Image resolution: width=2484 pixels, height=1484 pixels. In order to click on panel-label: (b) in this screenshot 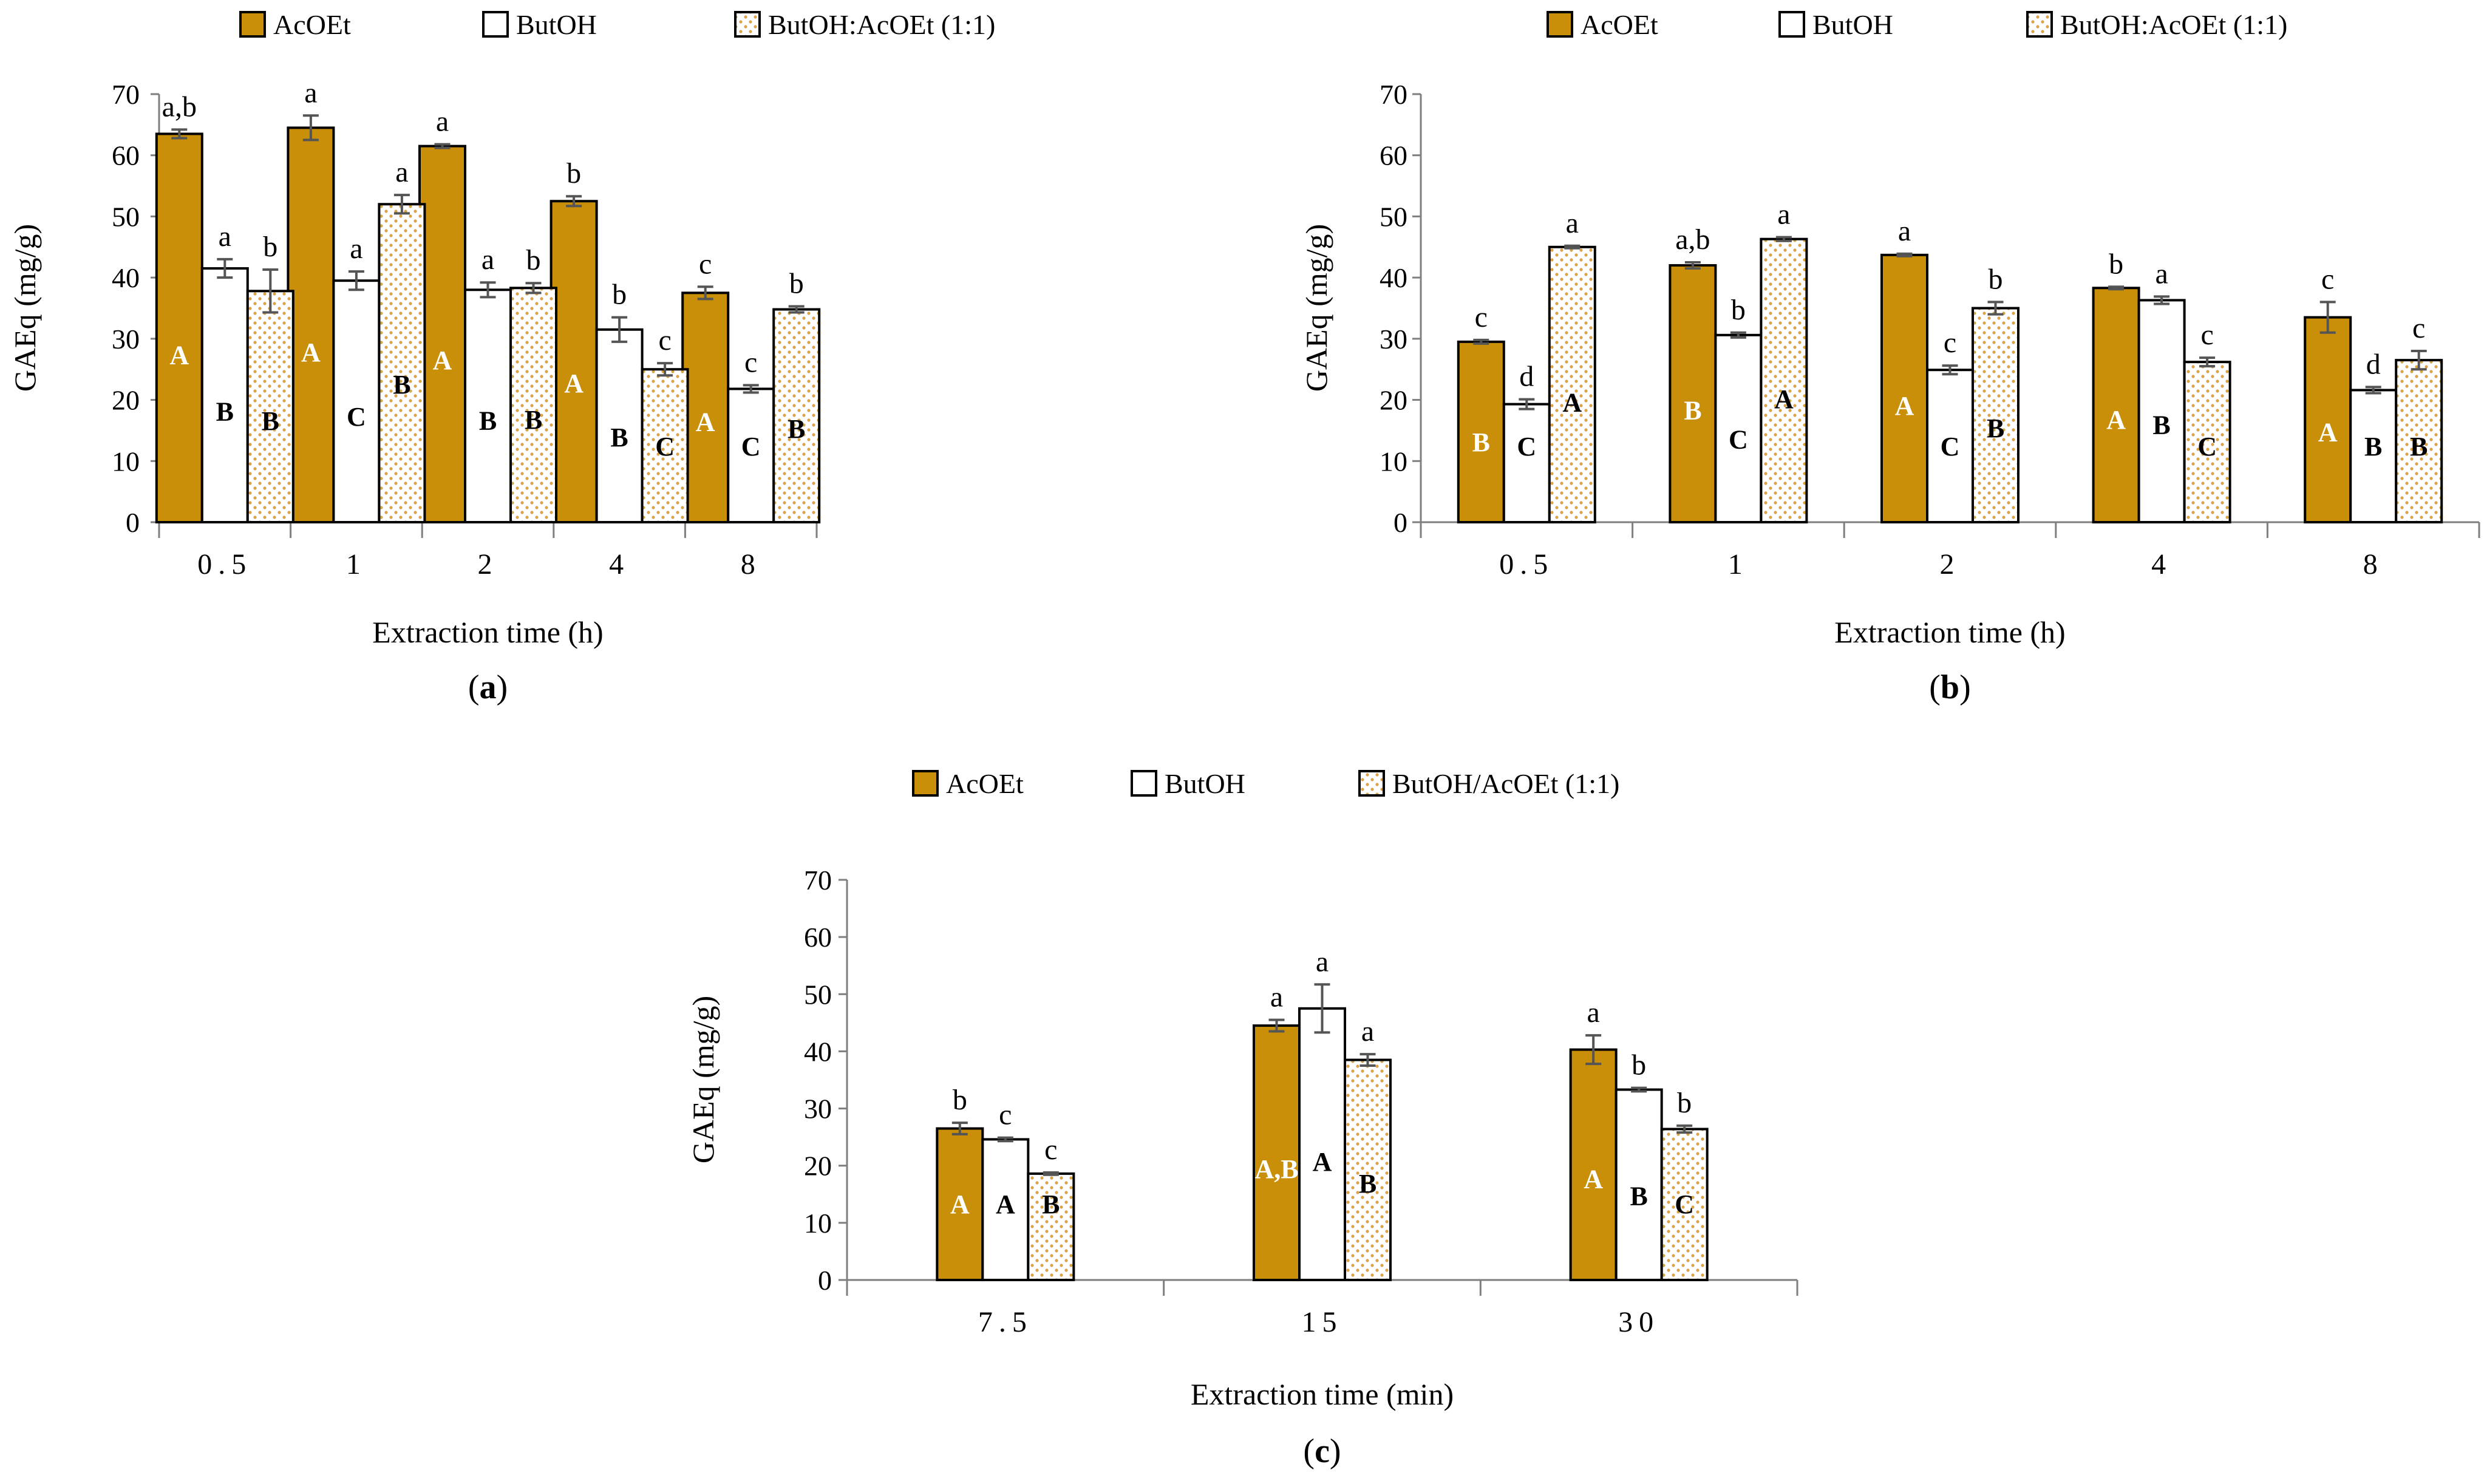, I will do `click(1950, 687)`.